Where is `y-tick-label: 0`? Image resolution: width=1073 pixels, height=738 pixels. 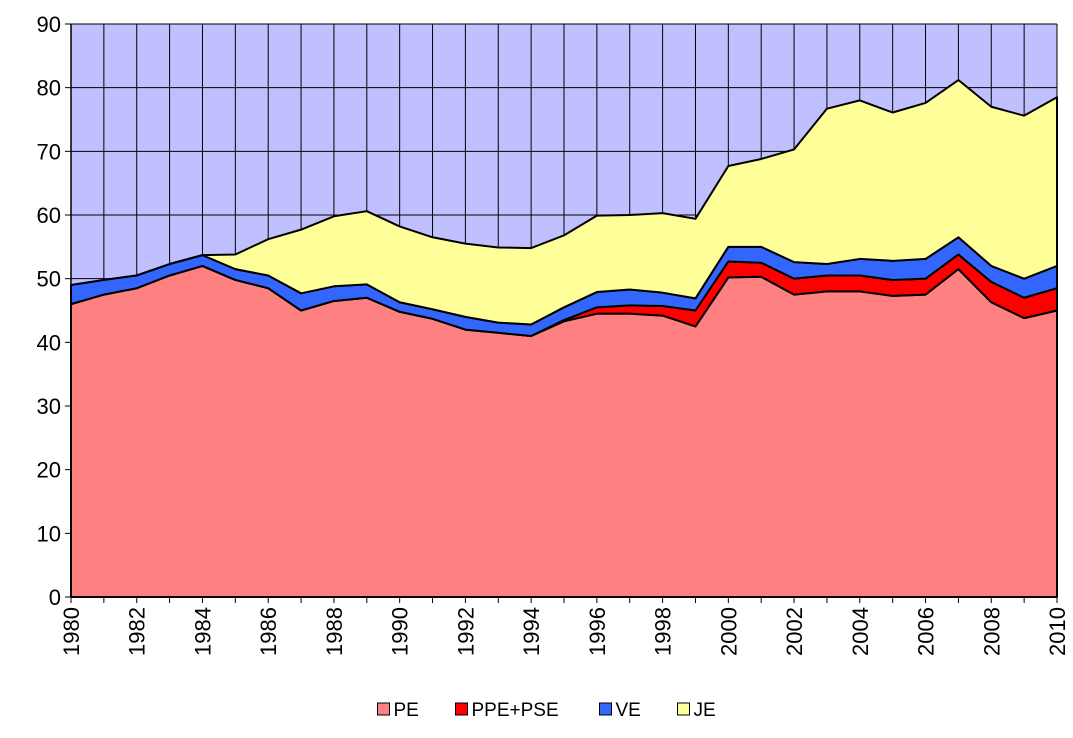 y-tick-label: 0 is located at coordinates (55, 597).